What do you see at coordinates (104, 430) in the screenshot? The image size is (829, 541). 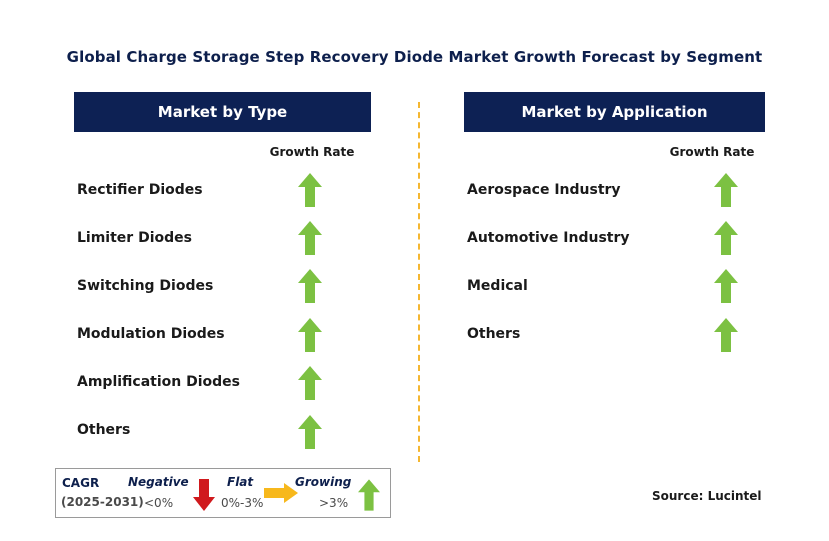 I see `type-row-label: Others` at bounding box center [104, 430].